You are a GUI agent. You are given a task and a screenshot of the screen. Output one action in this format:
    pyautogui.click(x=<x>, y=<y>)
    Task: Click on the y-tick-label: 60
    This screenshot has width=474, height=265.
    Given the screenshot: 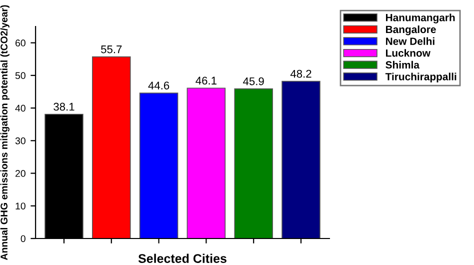 What is the action you would take?
    pyautogui.click(x=21, y=43)
    